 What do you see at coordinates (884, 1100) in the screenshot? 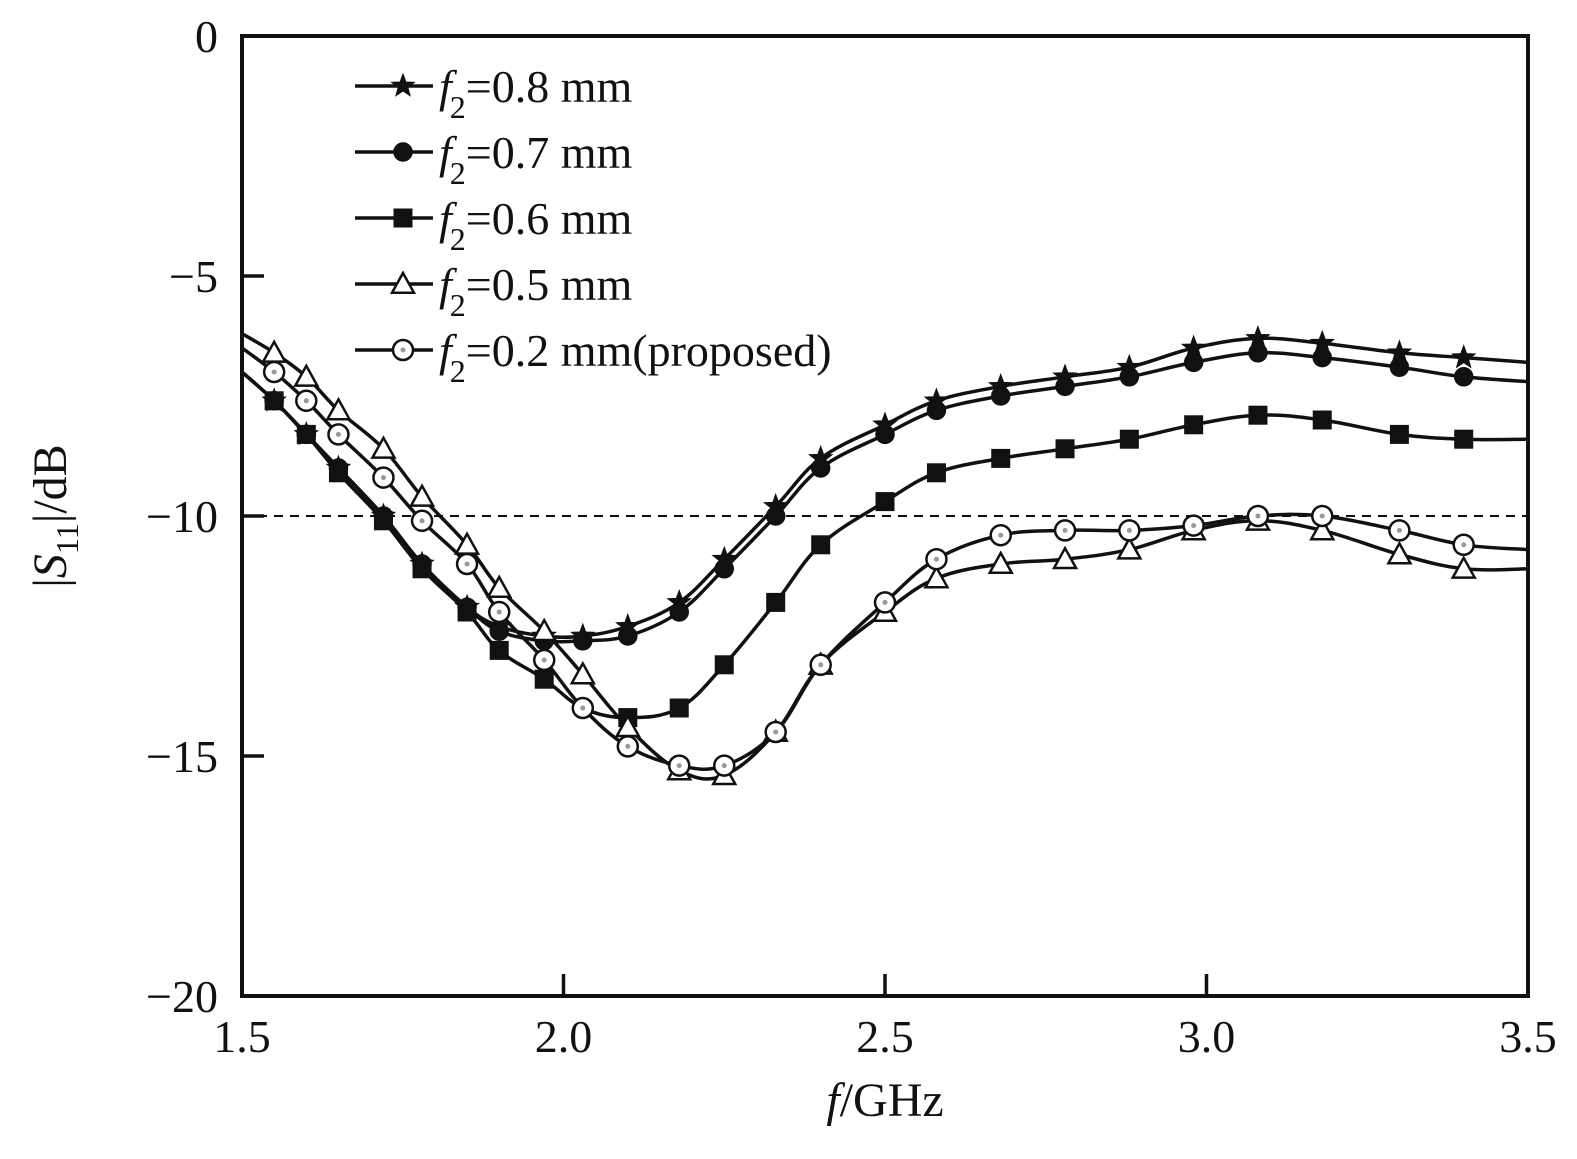
I see `x-axis-label: f/GHz` at bounding box center [884, 1100].